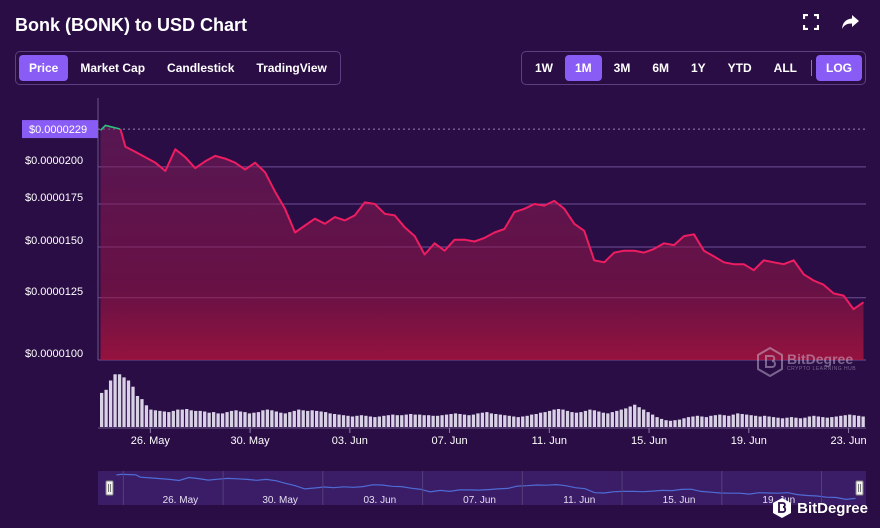 The height and width of the screenshot is (528, 880). What do you see at coordinates (660, 68) in the screenshot?
I see `range-6m: 6M` at bounding box center [660, 68].